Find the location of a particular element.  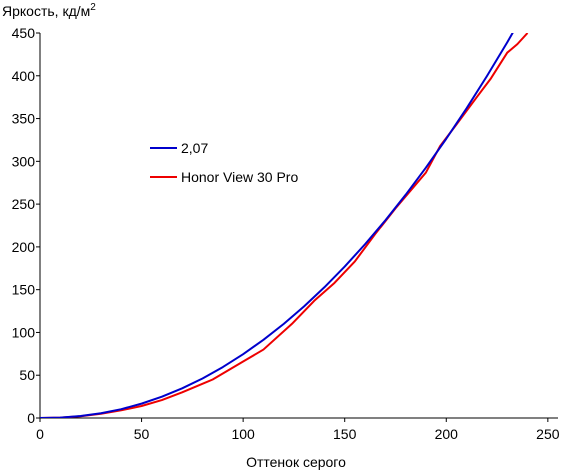

x-tick-label: 200 is located at coordinates (447, 434).